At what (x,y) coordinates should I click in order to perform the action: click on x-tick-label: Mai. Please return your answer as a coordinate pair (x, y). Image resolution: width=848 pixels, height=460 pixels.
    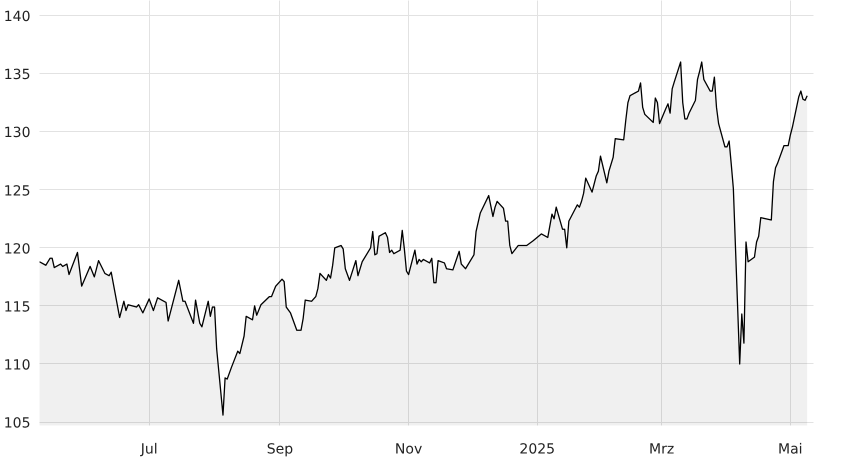
    Looking at the image, I should click on (790, 450).